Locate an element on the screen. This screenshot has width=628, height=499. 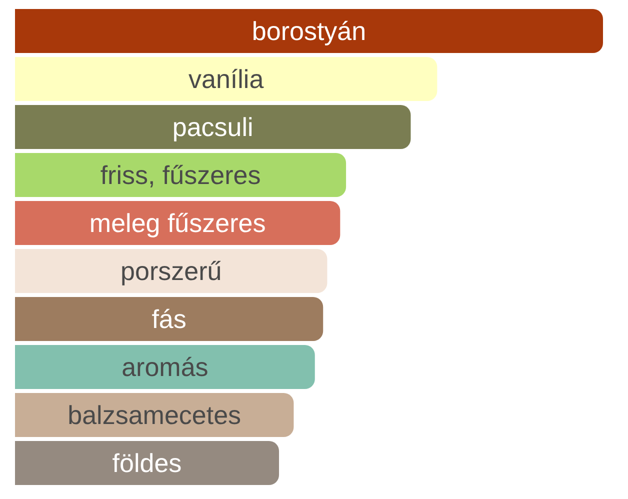
y-tick-label: vanília is located at coordinates (226, 79).